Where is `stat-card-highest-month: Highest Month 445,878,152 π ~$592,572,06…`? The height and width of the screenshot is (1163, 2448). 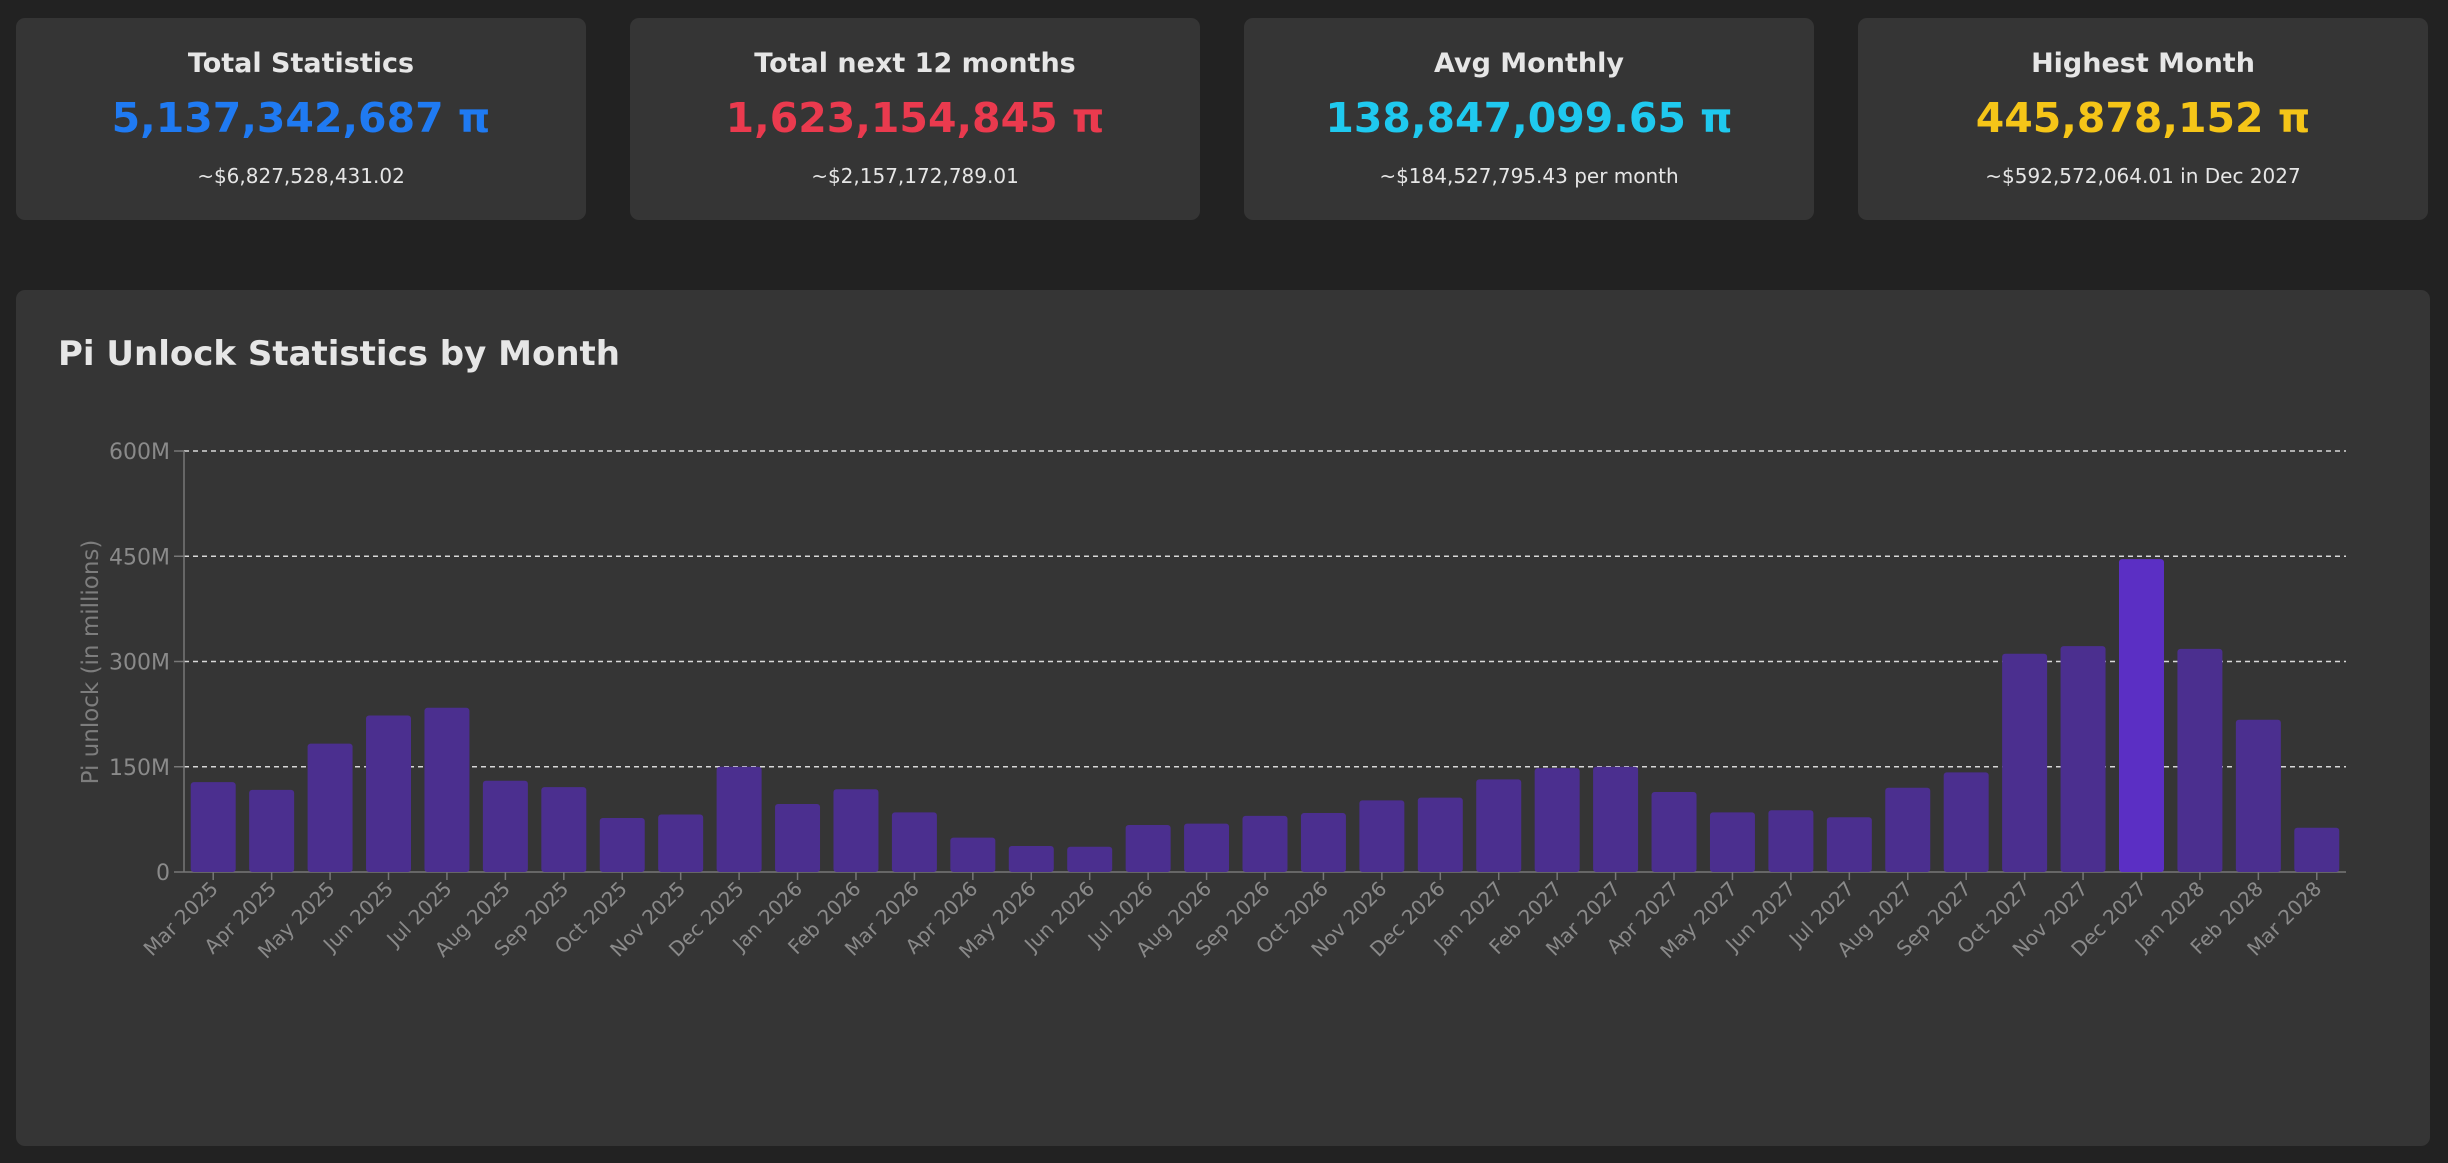
stat-card-highest-month: Highest Month 445,878,152 π ~$592,572,06… is located at coordinates (2143, 119).